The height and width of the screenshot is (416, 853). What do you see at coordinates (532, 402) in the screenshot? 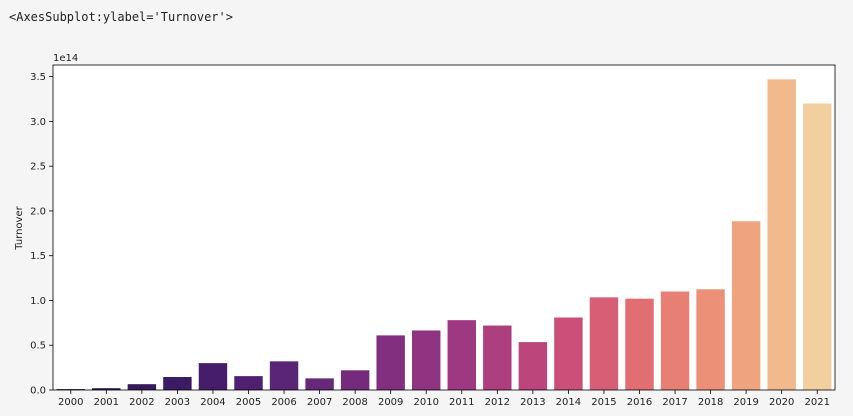
I see `x-tick-label: 2013` at bounding box center [532, 402].